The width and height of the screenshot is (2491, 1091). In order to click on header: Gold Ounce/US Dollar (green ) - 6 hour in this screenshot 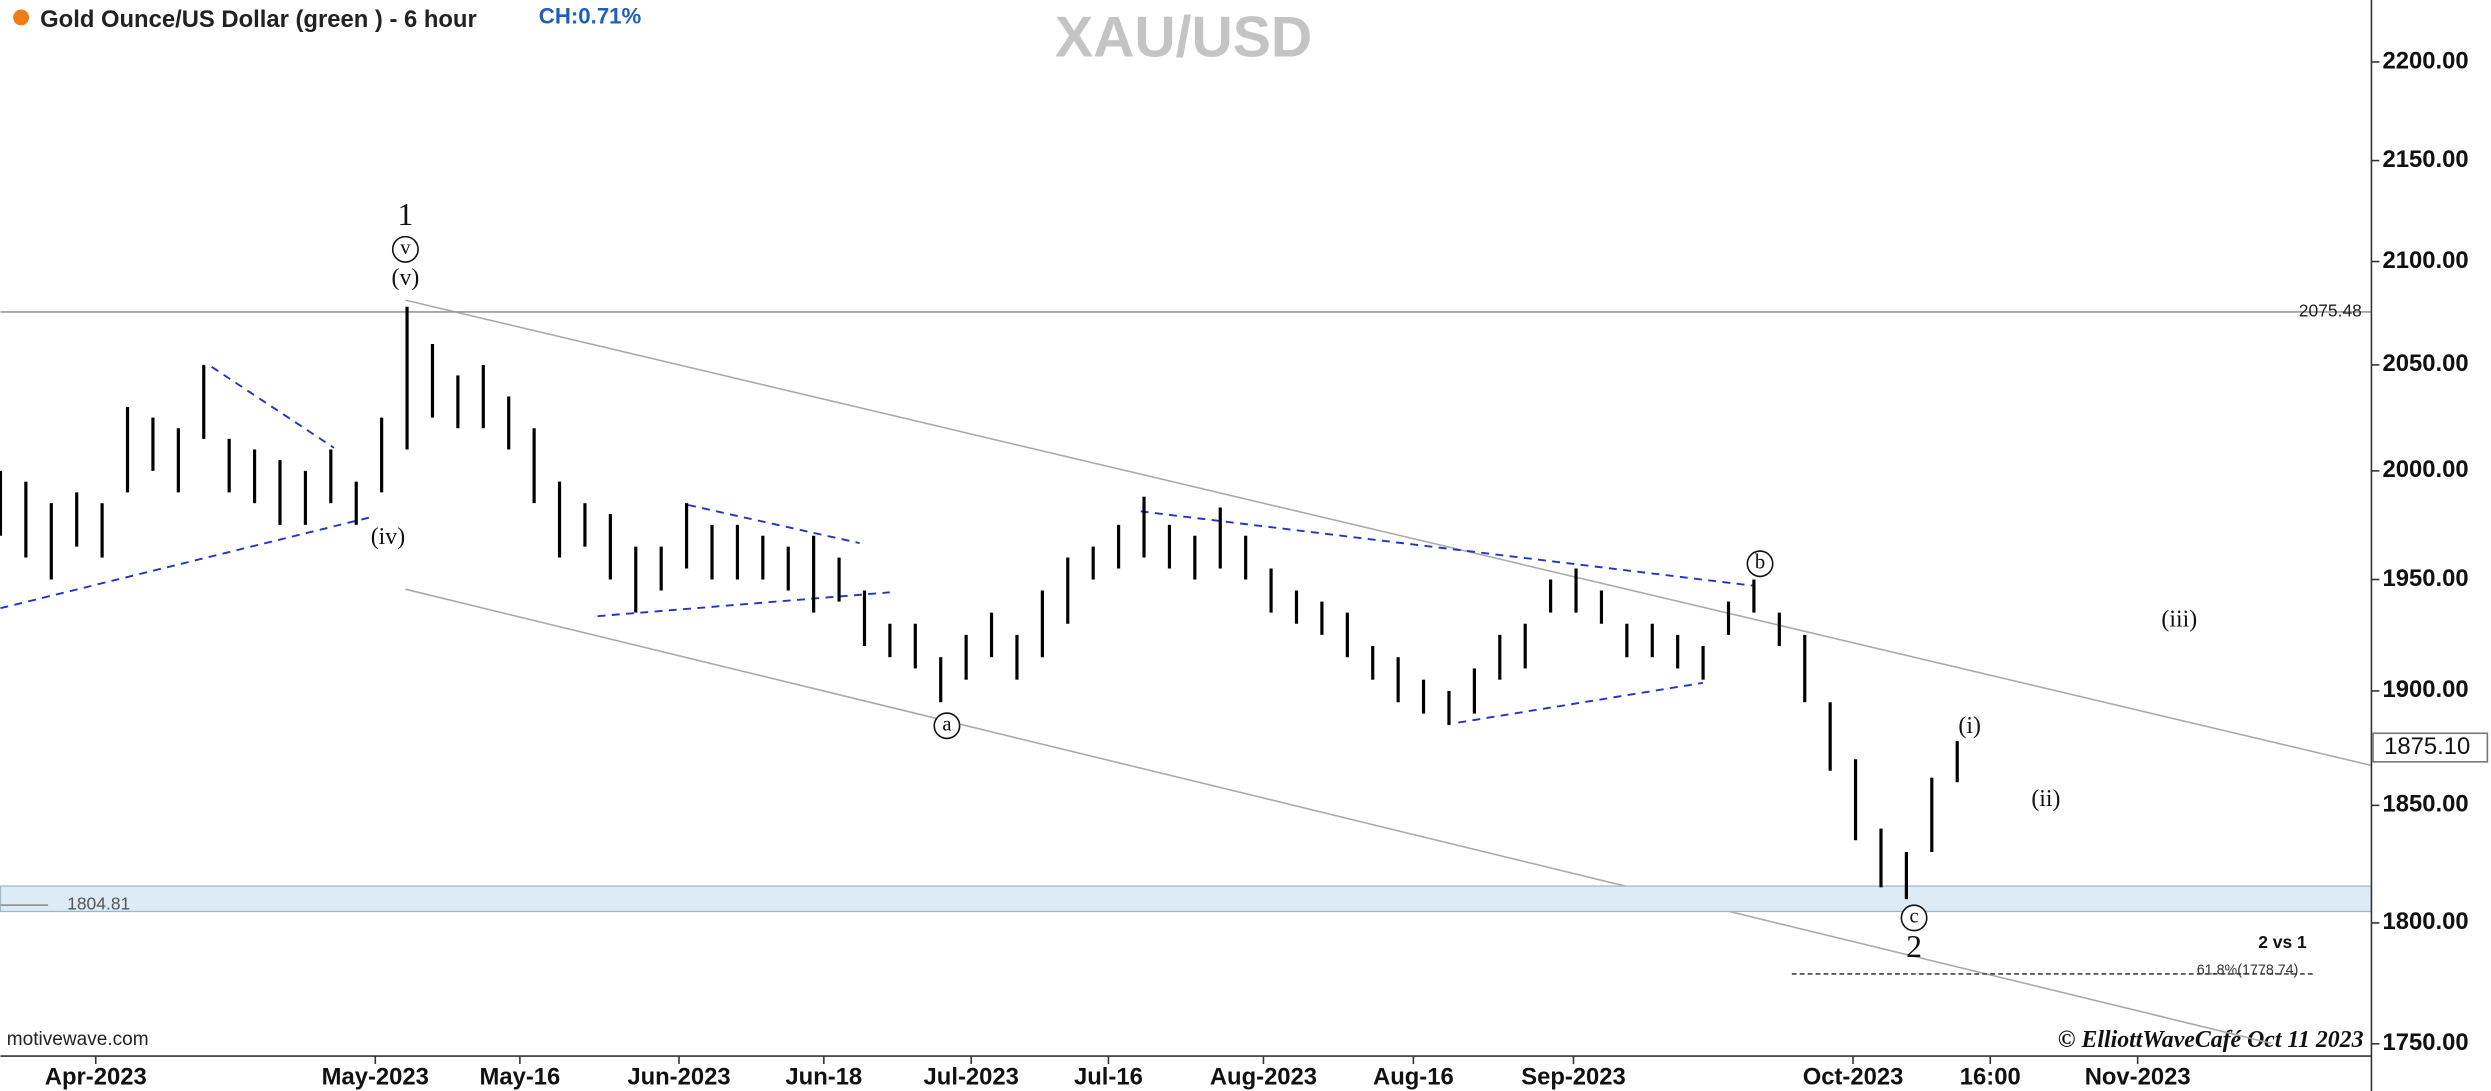, I will do `click(258, 19)`.